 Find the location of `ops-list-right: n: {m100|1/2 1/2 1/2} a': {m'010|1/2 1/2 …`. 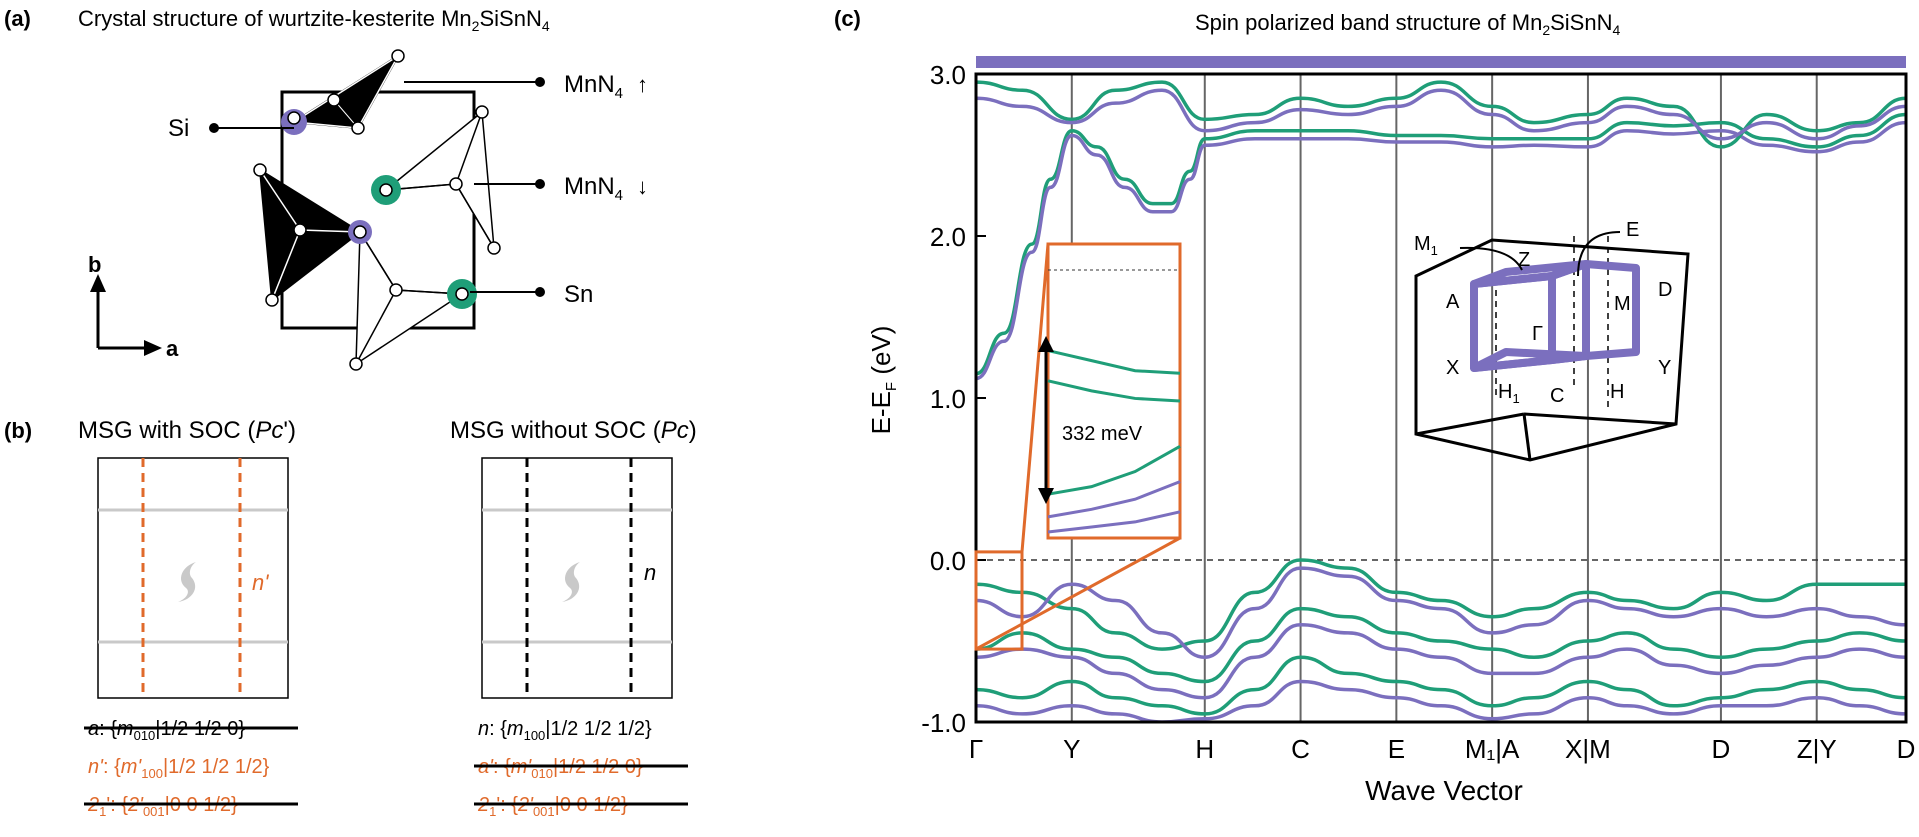

ops-list-right: n: {m100|1/2 1/2 1/2} a': {m'010|1/2 1/2 … is located at coordinates (581, 768).